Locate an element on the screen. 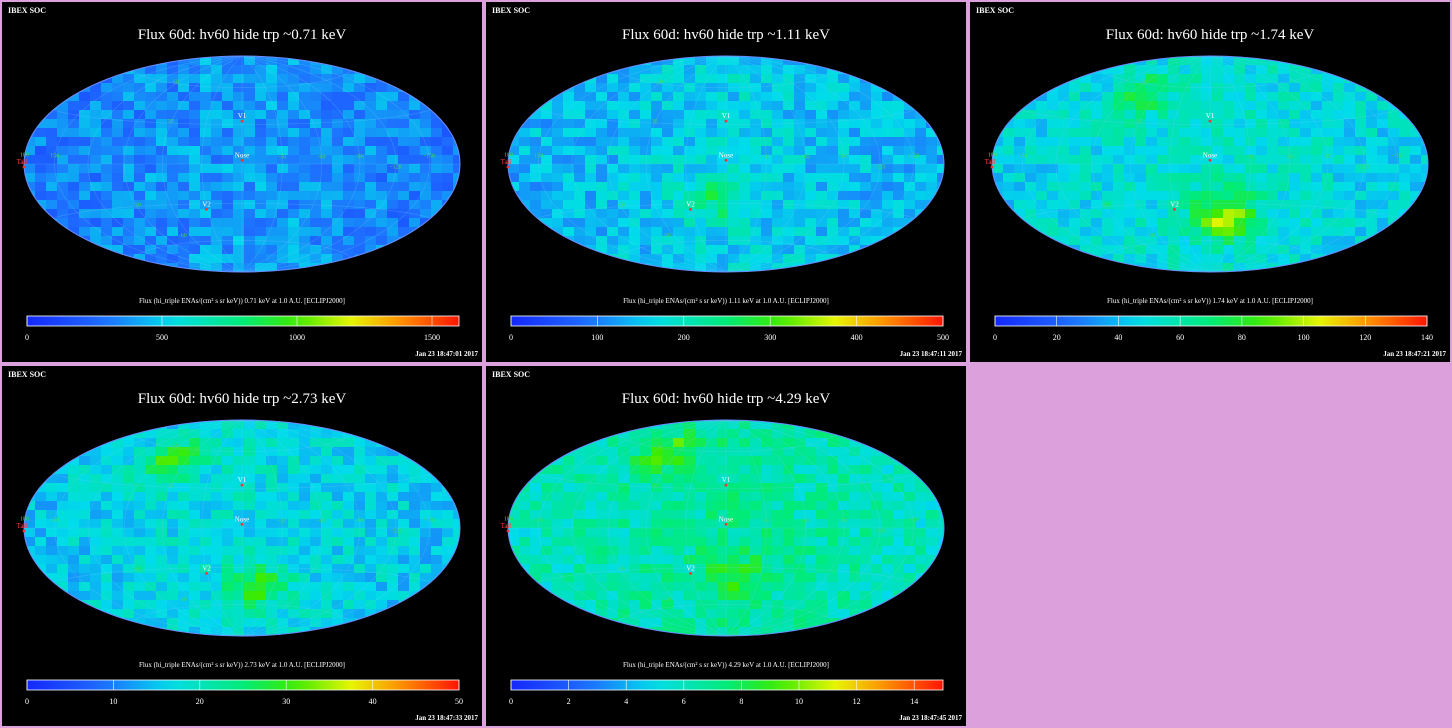  colorbar-tick: 200 is located at coordinates (684, 337).